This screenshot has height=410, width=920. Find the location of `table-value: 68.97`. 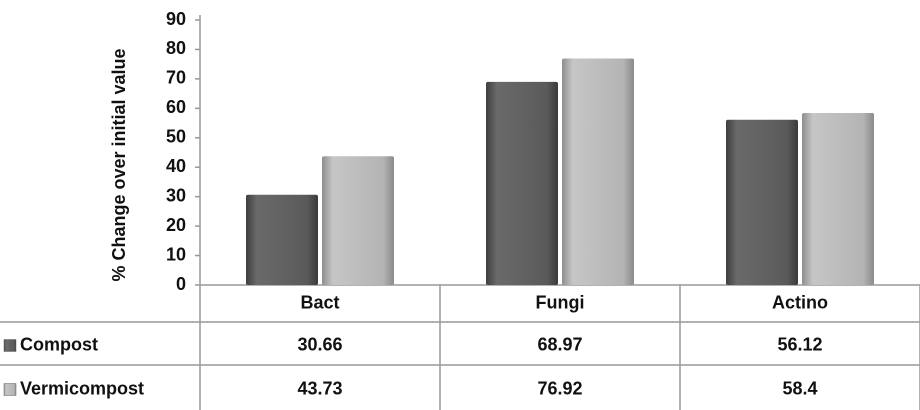

table-value: 68.97 is located at coordinates (559, 344).